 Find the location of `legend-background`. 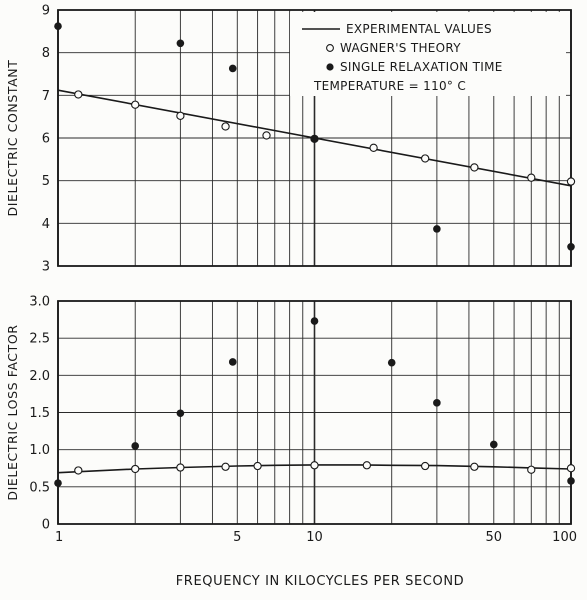

legend-background is located at coordinates (428, 54).